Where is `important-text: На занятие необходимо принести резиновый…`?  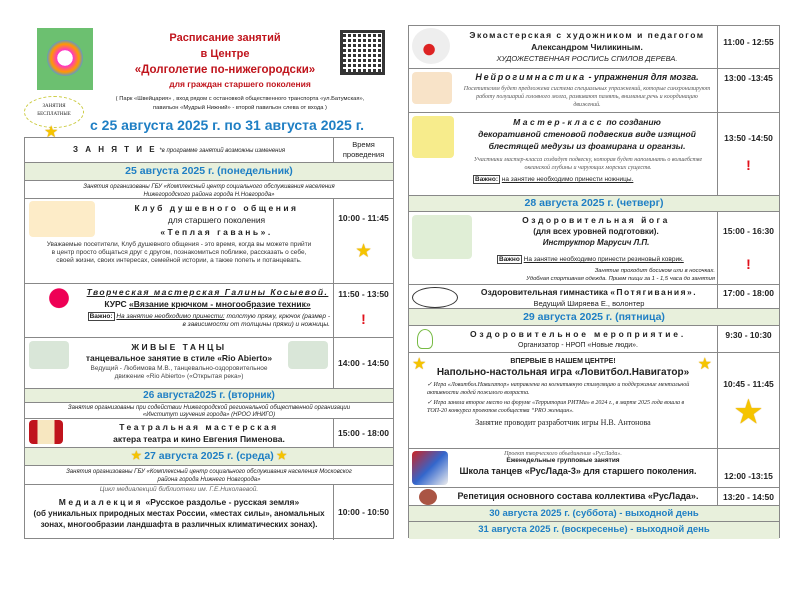
important-text: На занятие необходимо принести резиновый… is located at coordinates (603, 259).